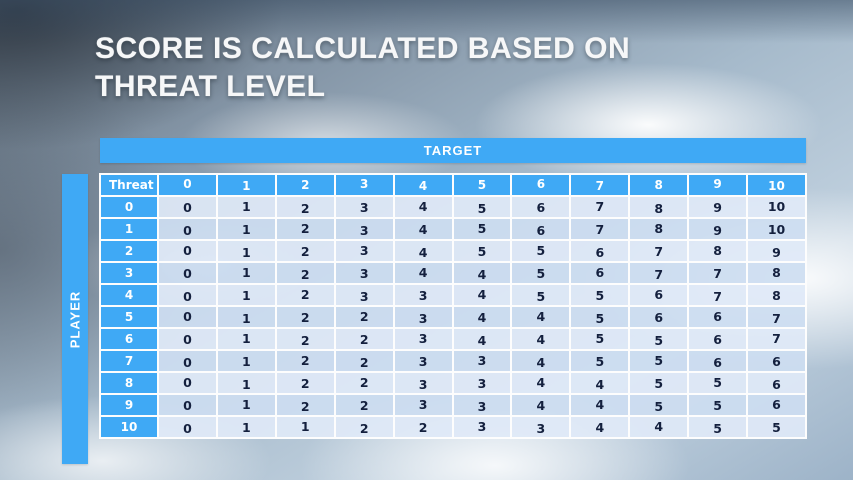  Describe the element at coordinates (129, 427) in the screenshot. I see `row-header-10: 10` at that location.